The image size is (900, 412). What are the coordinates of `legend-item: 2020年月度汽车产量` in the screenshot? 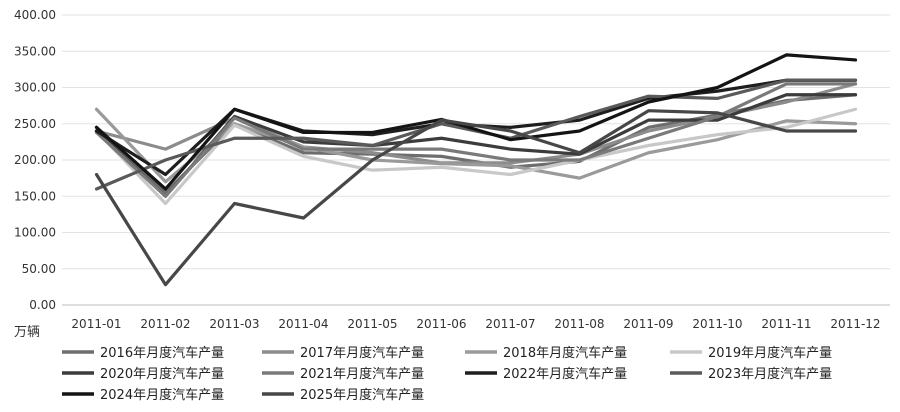 It's located at (143, 374).